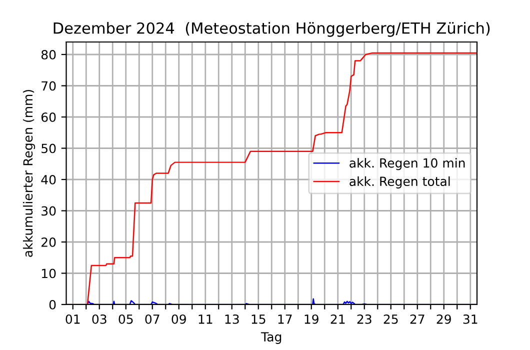 The image size is (530, 350). What do you see at coordinates (99, 319) in the screenshot?
I see `x-tick-label: 03` at bounding box center [99, 319].